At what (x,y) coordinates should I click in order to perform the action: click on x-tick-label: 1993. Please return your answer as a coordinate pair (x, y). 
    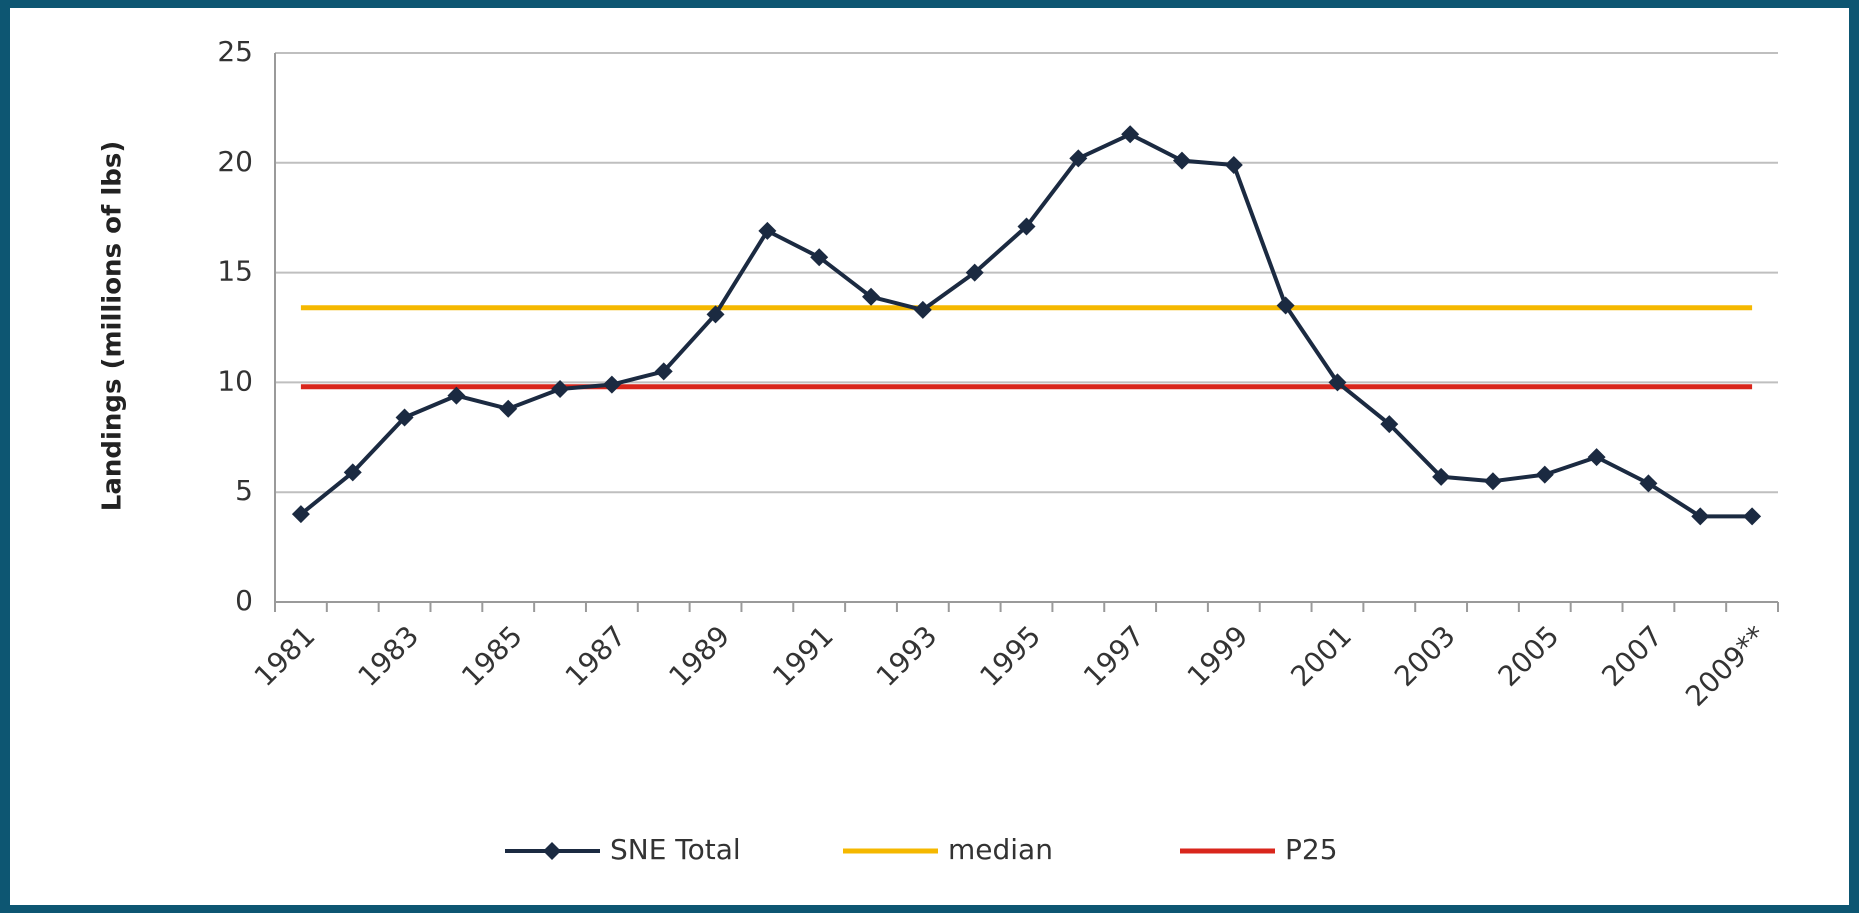
    Looking at the image, I should click on (907, 656).